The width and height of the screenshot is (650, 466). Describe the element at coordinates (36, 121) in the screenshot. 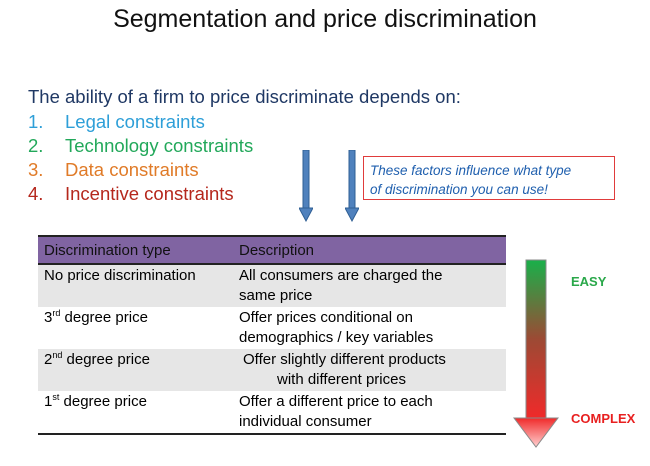

I see `constraint-number: 1.` at that location.